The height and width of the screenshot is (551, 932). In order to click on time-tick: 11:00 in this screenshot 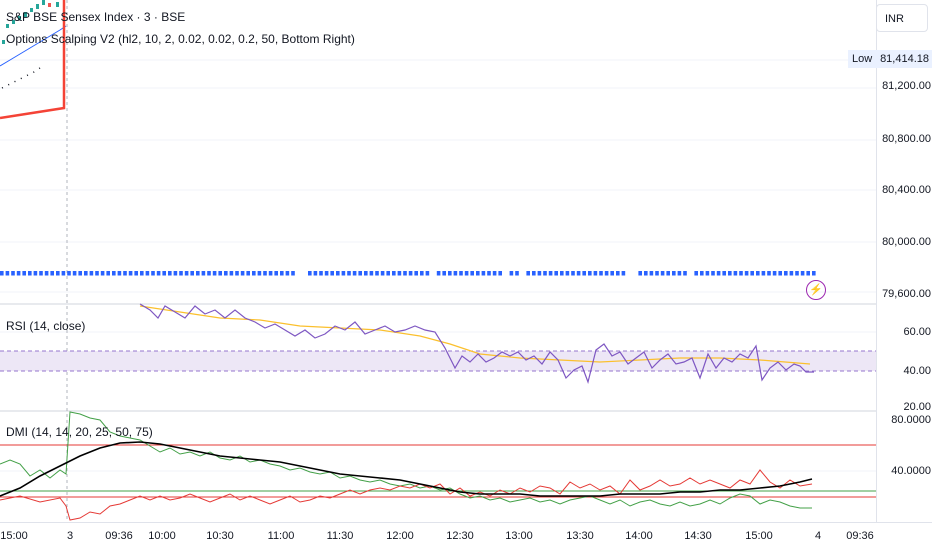, I will do `click(281, 536)`.